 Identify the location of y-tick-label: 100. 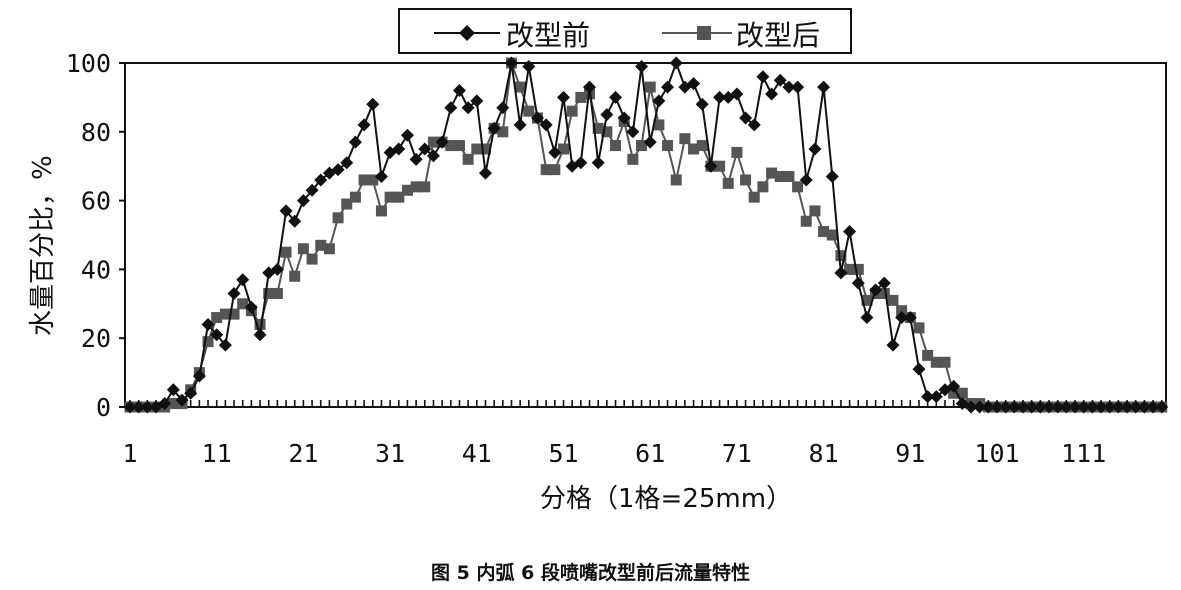
(88, 63).